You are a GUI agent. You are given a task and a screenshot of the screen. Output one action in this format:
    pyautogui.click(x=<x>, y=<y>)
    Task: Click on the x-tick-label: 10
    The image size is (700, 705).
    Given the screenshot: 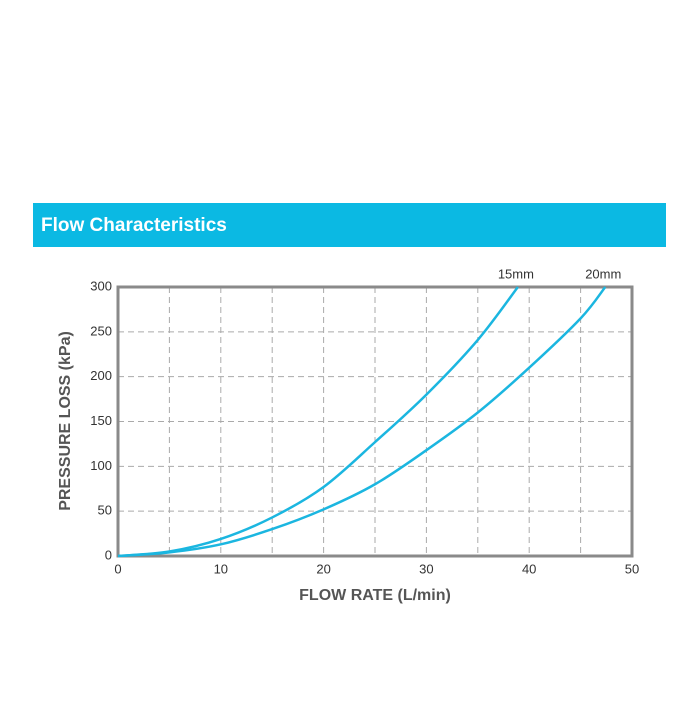 What is the action you would take?
    pyautogui.click(x=221, y=568)
    